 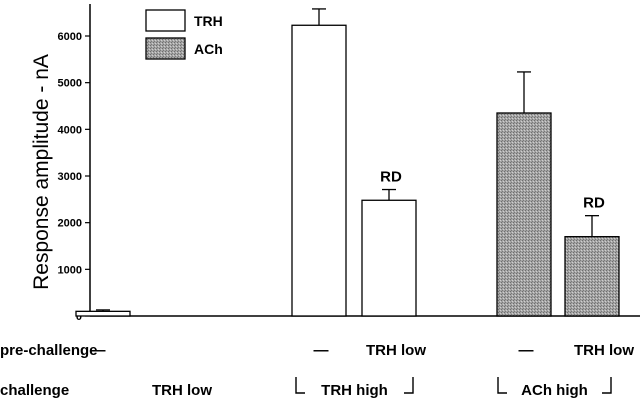 I want to click on legend-swatch-ach, so click(x=165, y=48).